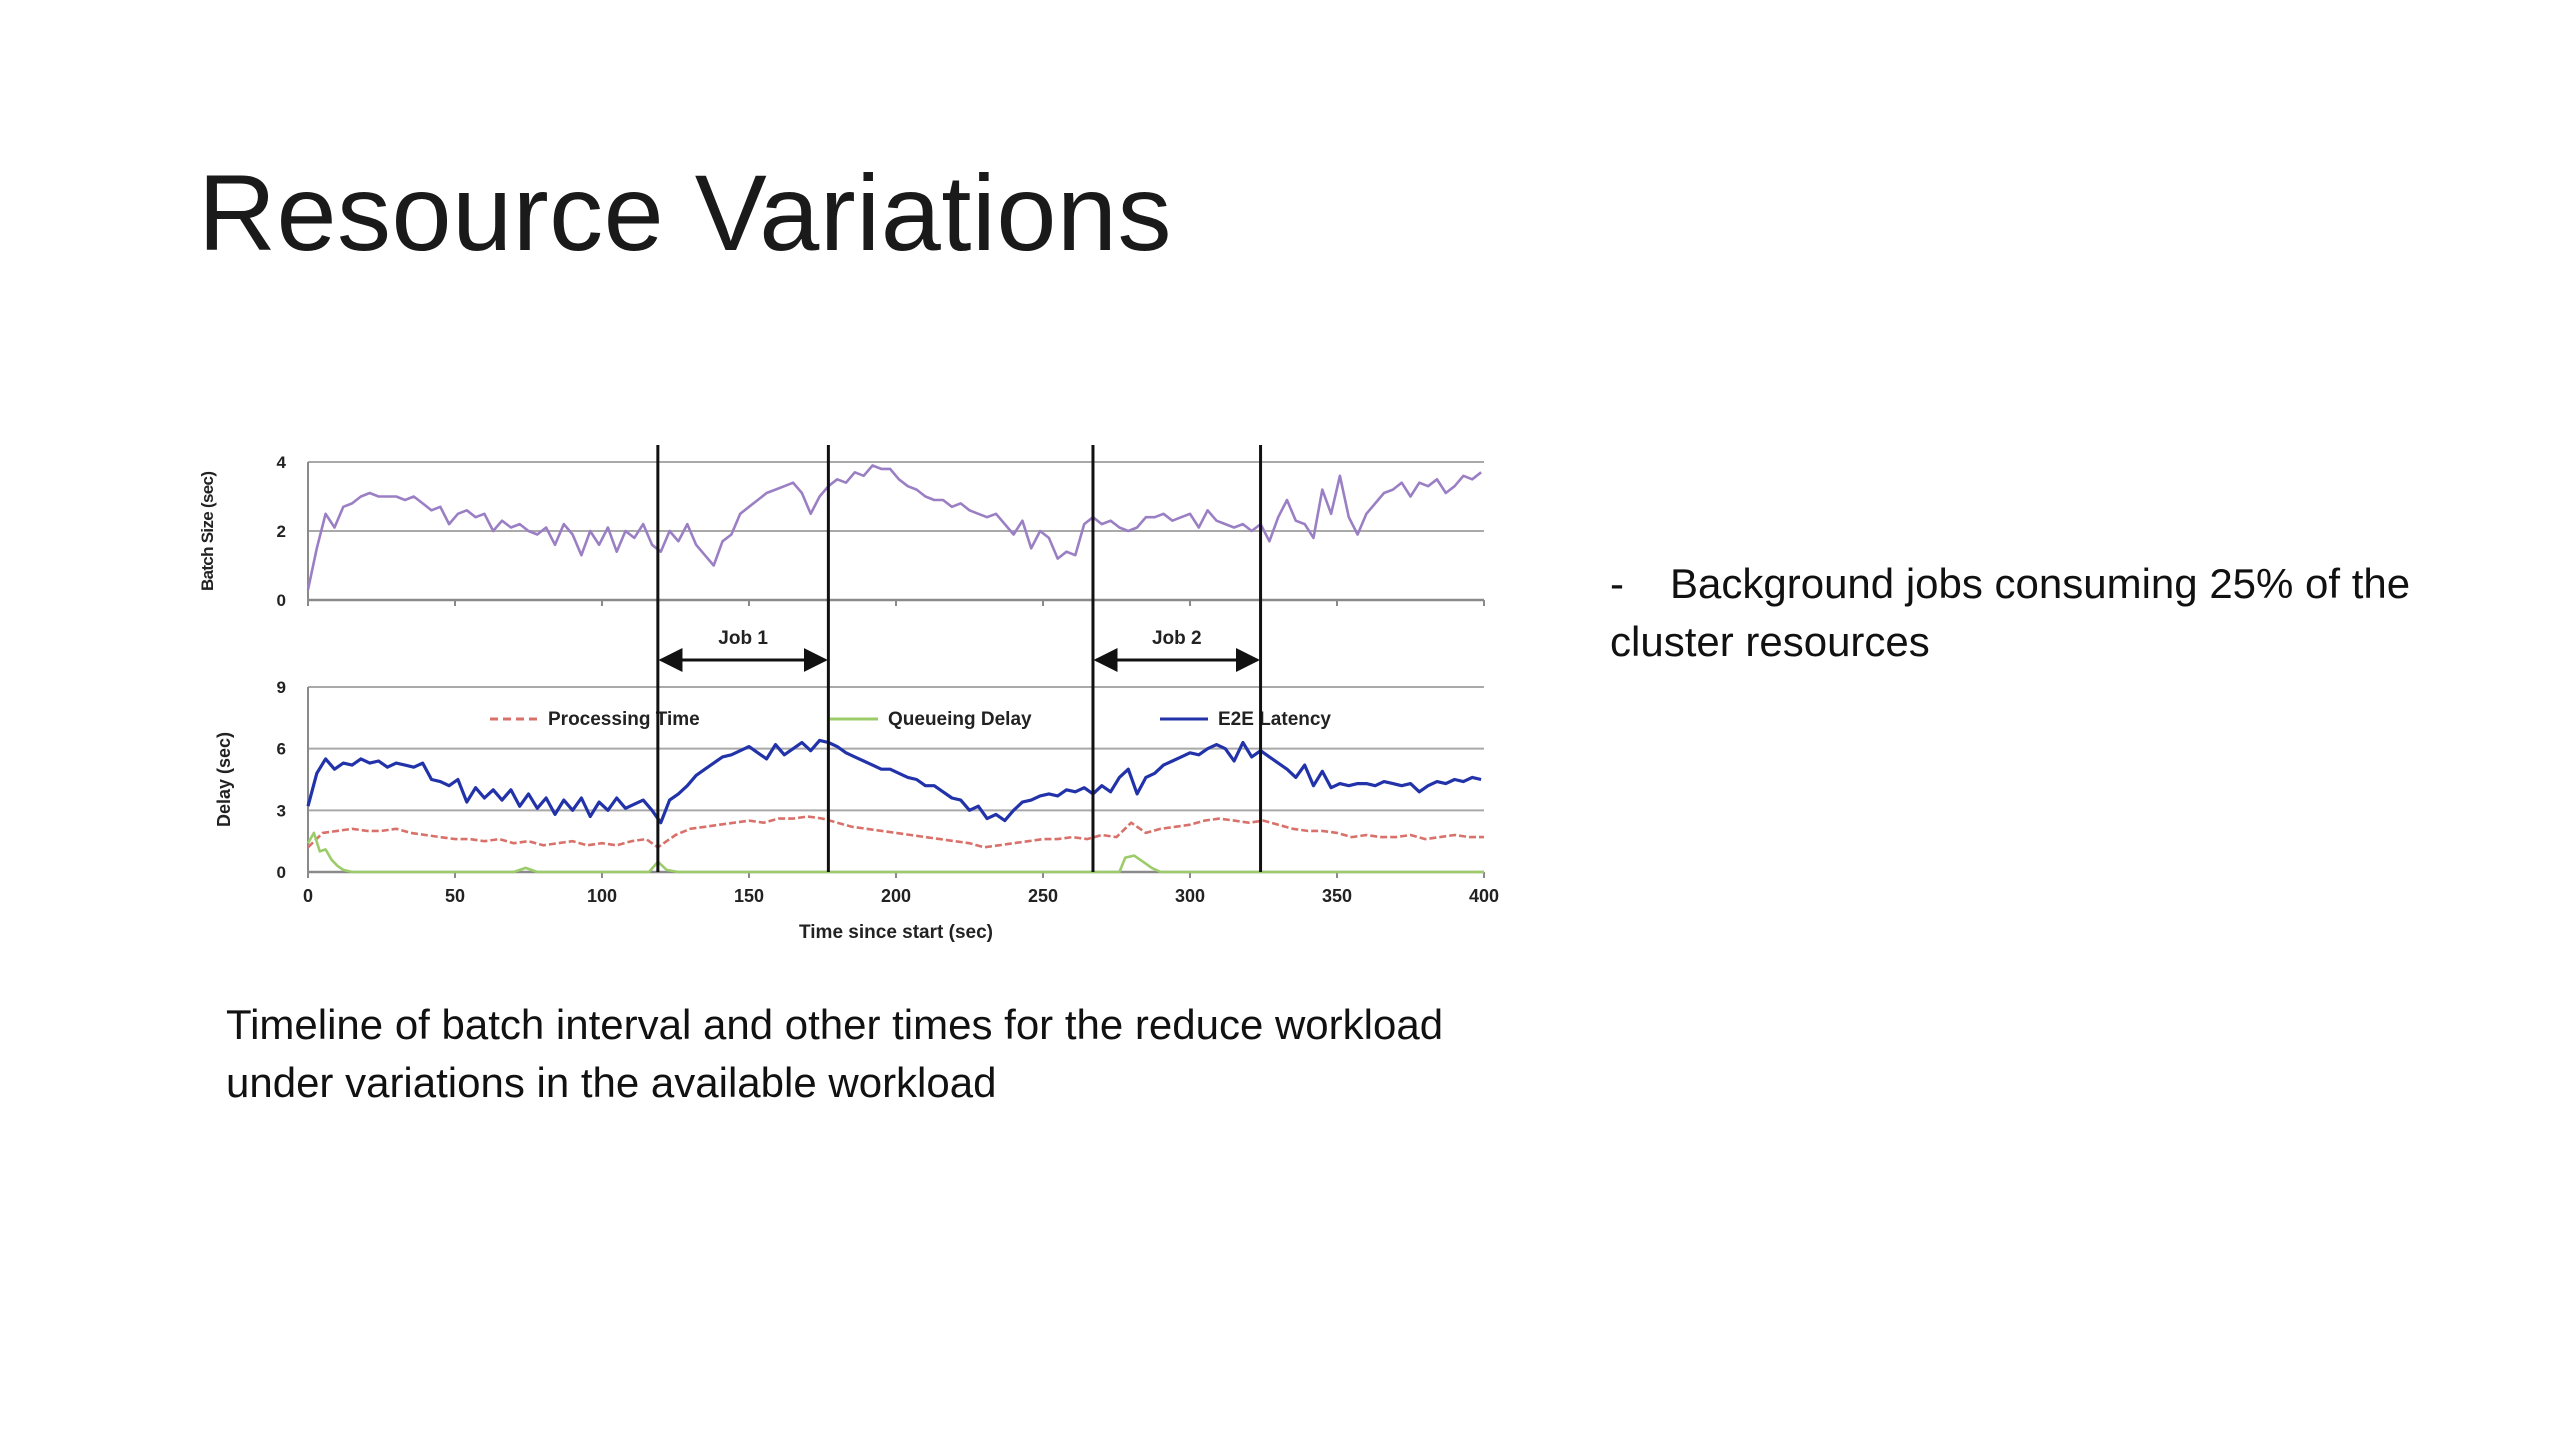 The height and width of the screenshot is (1440, 2560). What do you see at coordinates (894, 781) in the screenshot?
I see `e2e-latency-line` at bounding box center [894, 781].